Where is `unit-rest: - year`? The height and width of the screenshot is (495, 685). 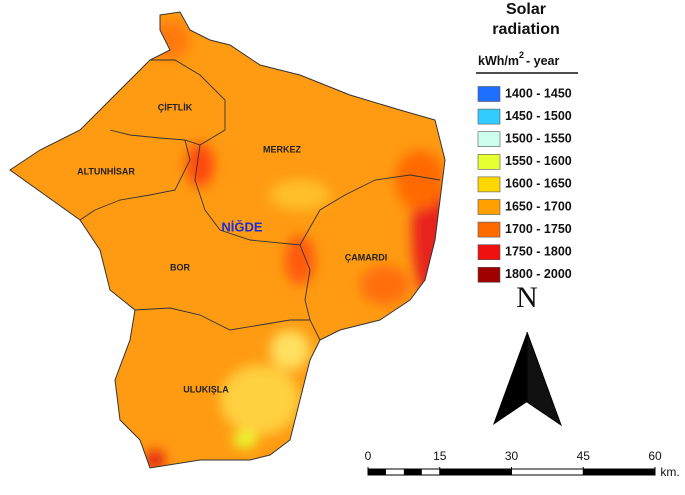 unit-rest: - year is located at coordinates (542, 61).